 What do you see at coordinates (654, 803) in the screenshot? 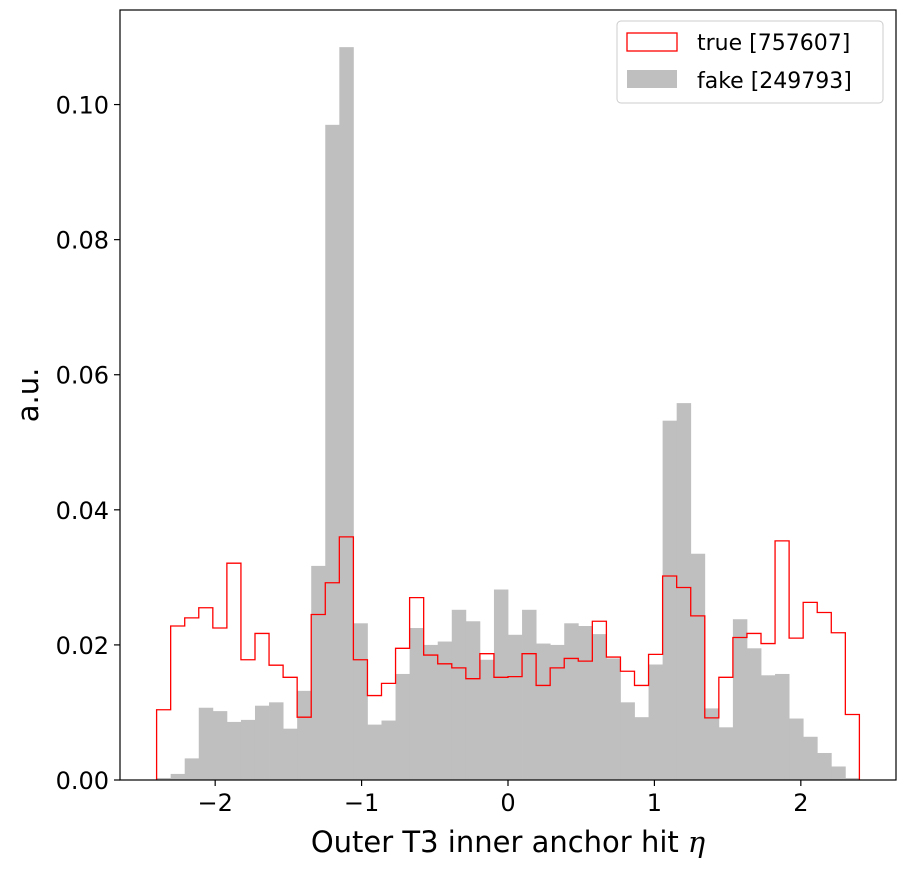
I see `x-tick-label: 1` at bounding box center [654, 803].